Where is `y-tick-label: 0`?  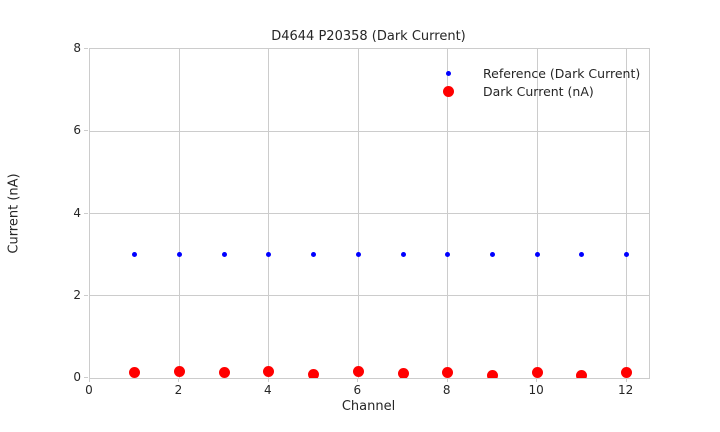
y-tick-label: 0 is located at coordinates (77, 377).